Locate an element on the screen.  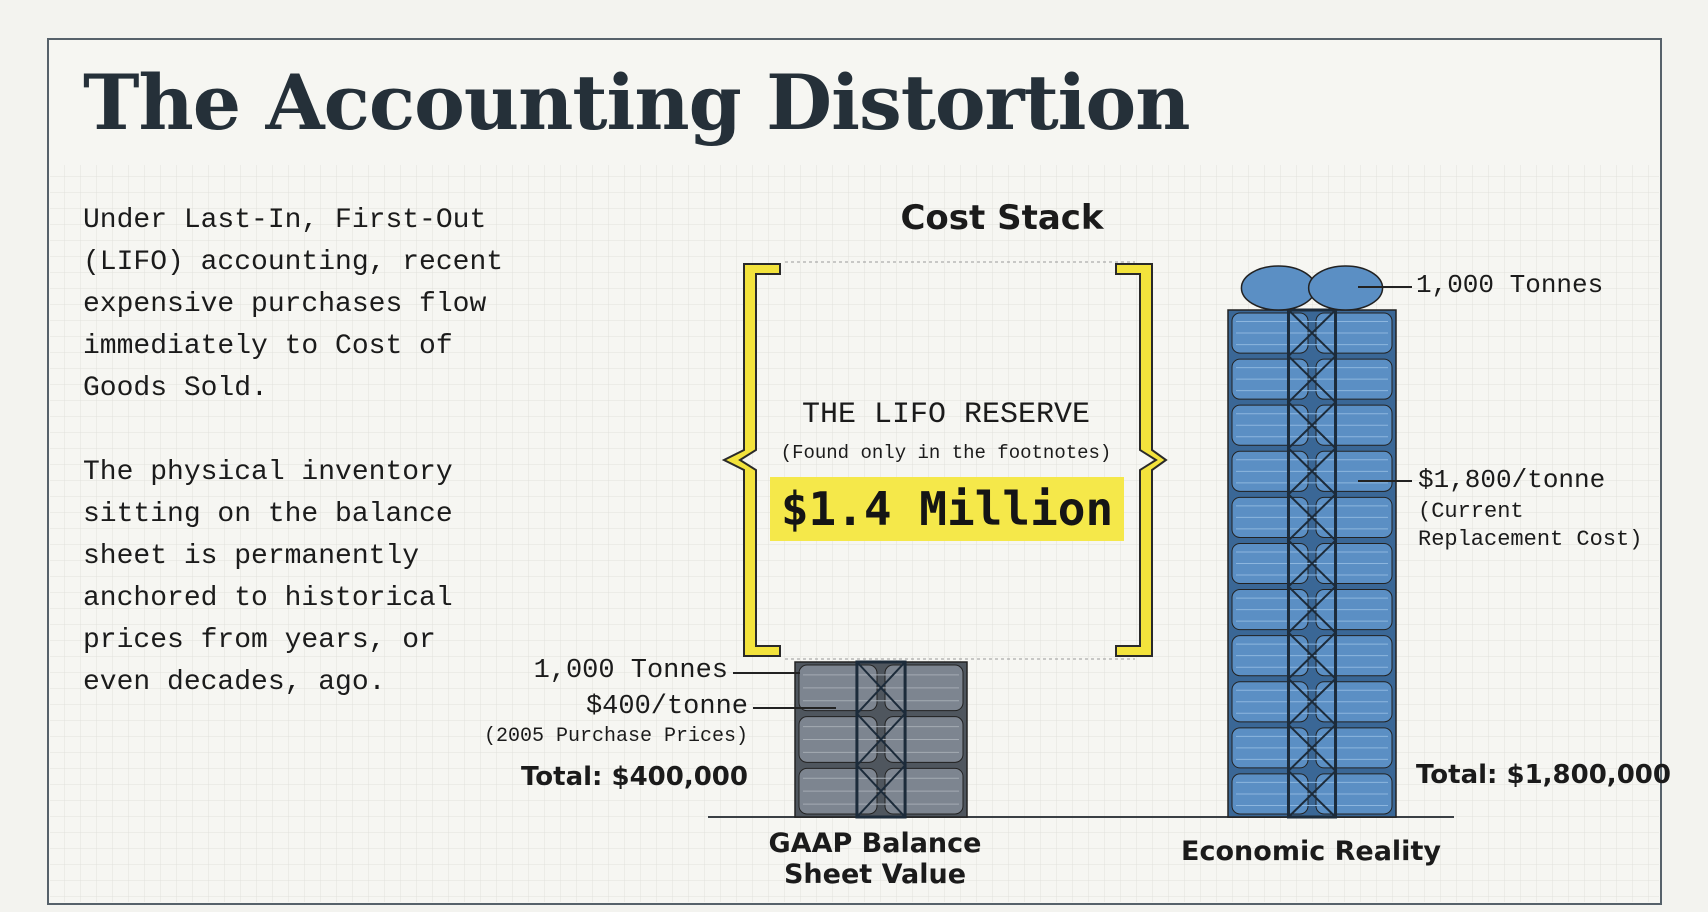
chart-heading: Cost Stack is located at coordinates (1002, 218).